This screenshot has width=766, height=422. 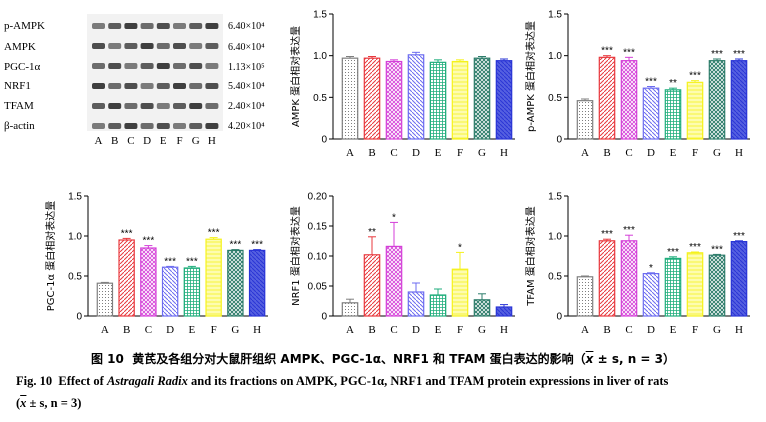 What do you see at coordinates (50, 256) in the screenshot?
I see `y-axis-label: PGC-1α 蛋白相对表达量` at bounding box center [50, 256].